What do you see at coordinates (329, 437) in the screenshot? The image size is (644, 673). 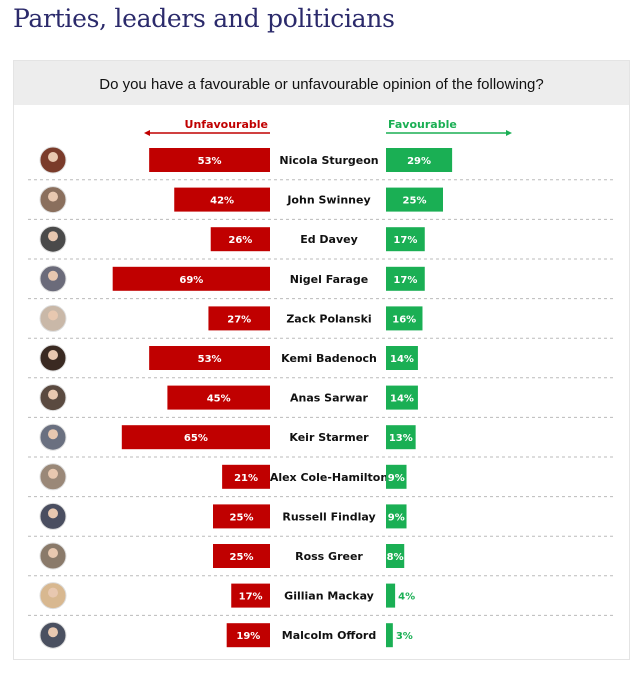 I see `category-label: Keir Starmer` at bounding box center [329, 437].